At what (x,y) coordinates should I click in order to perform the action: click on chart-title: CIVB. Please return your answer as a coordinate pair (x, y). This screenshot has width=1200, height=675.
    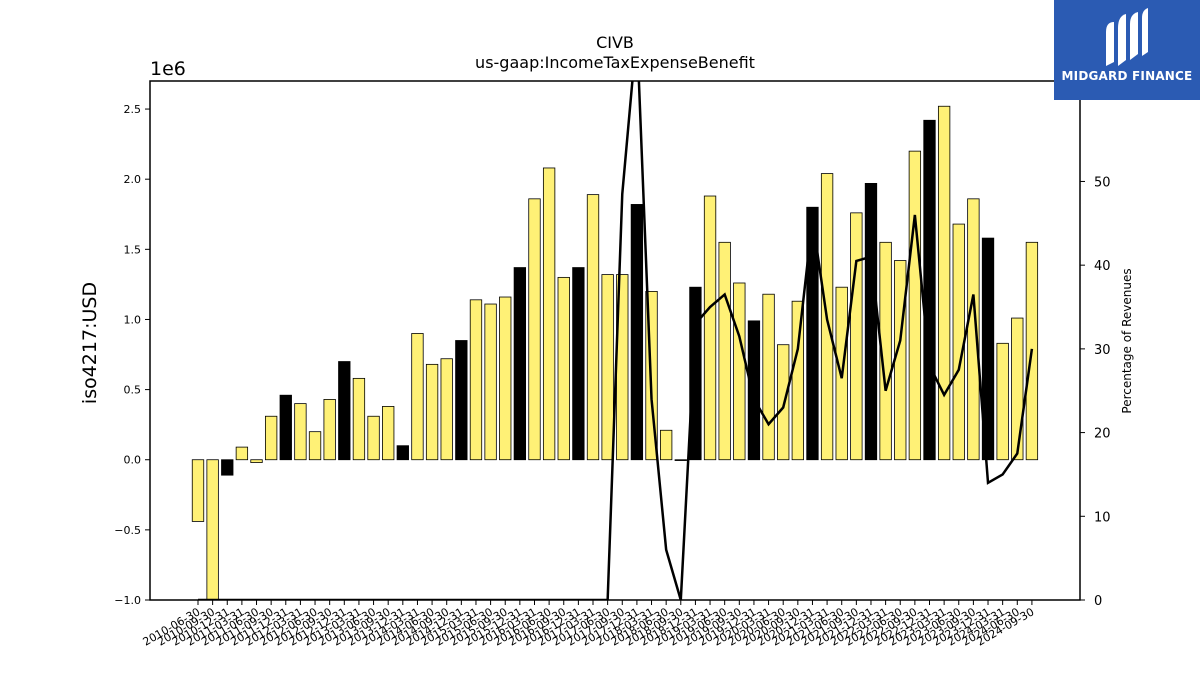
    Looking at the image, I should click on (615, 42).